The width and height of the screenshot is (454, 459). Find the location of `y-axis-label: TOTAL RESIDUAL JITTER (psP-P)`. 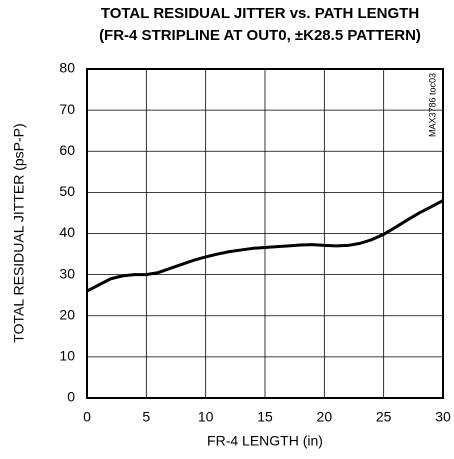

y-axis-label: TOTAL RESIDUAL JITTER (psP-P) is located at coordinates (19, 232).